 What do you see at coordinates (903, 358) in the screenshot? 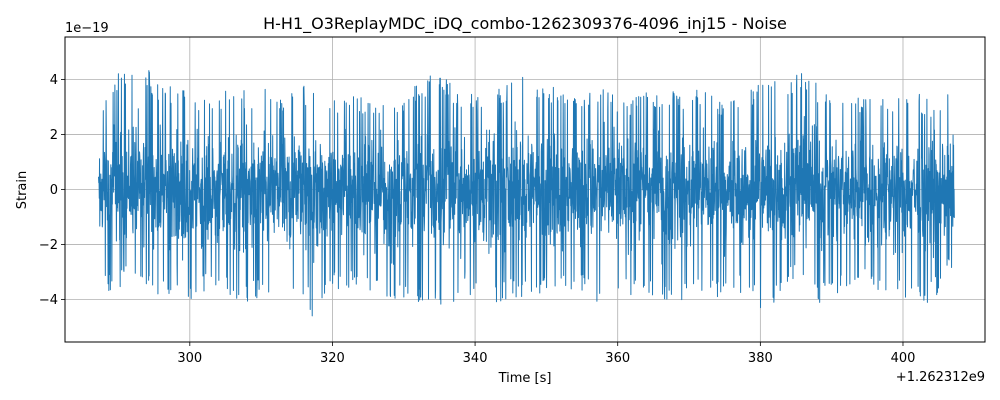
I see `x-tick-label: 400` at bounding box center [903, 358].